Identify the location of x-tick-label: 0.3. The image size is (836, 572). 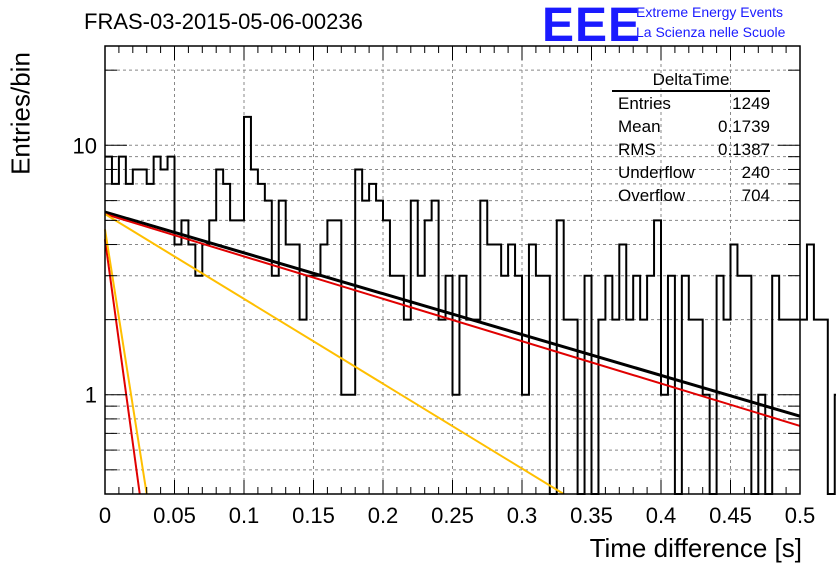
(522, 515).